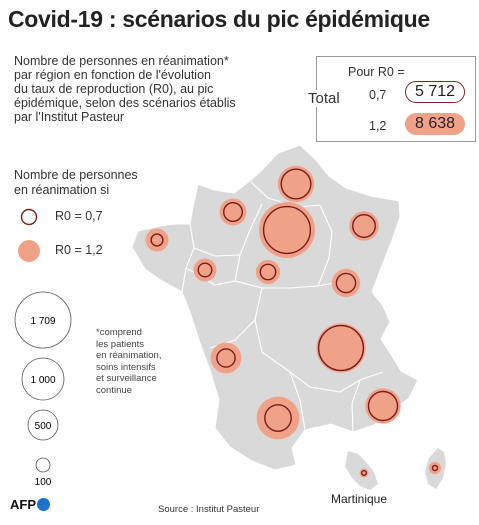  I want to click on size-legend-label: 500, so click(43, 426).